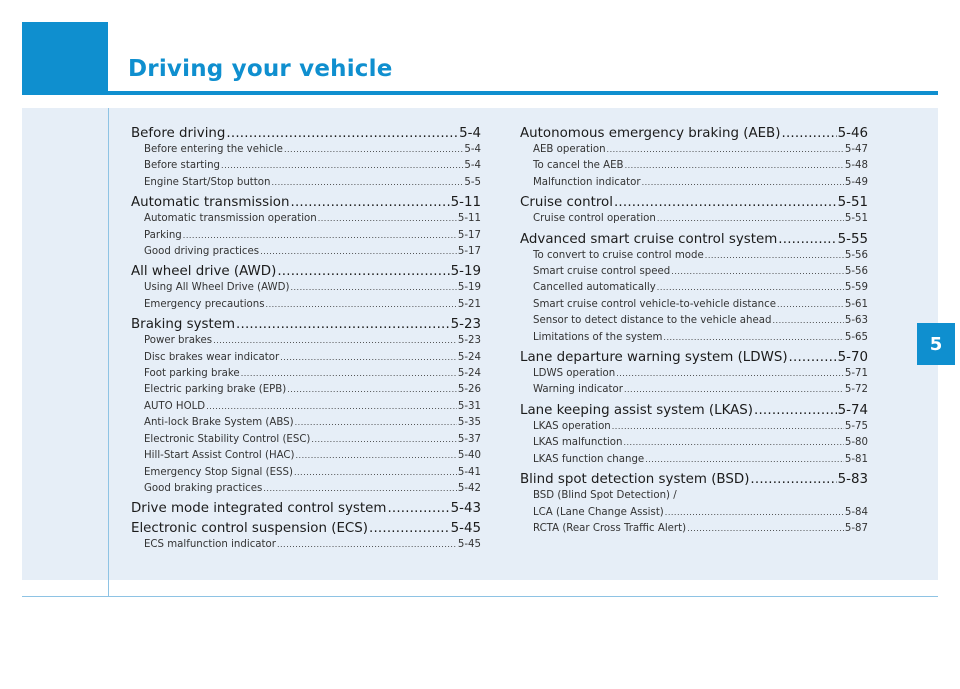 This screenshot has width=960, height=689. I want to click on toc-subentry: Electronic Stability Control (ESC) 5-37, so click(306, 440).